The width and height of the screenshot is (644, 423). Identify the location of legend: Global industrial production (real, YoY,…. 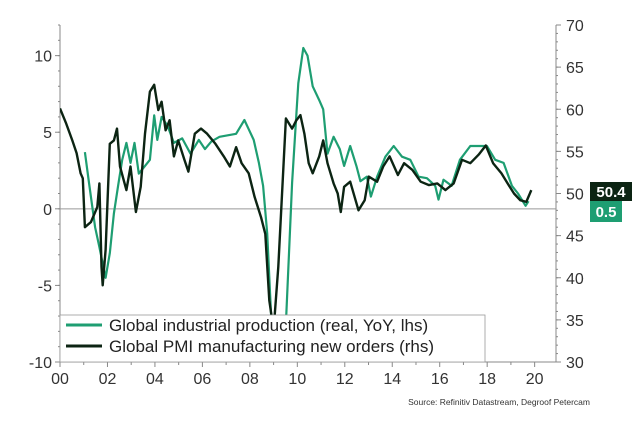
(272, 338).